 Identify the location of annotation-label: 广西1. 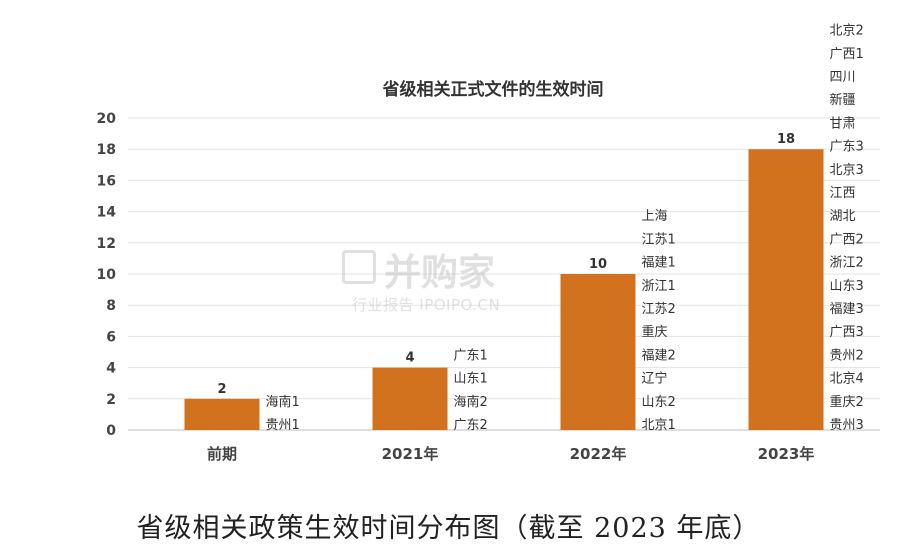
(847, 54).